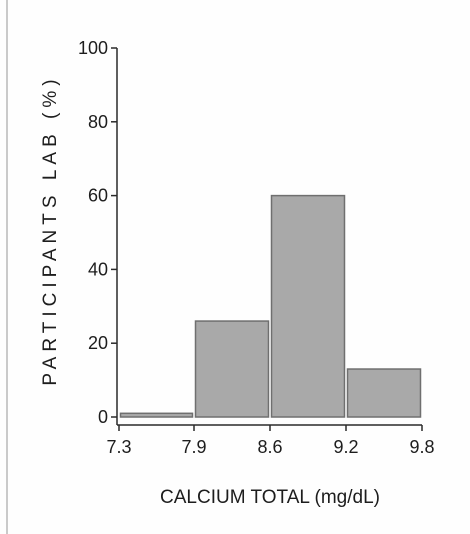  Describe the element at coordinates (193, 447) in the screenshot. I see `x-tick-label-7.9: 7.9` at that location.